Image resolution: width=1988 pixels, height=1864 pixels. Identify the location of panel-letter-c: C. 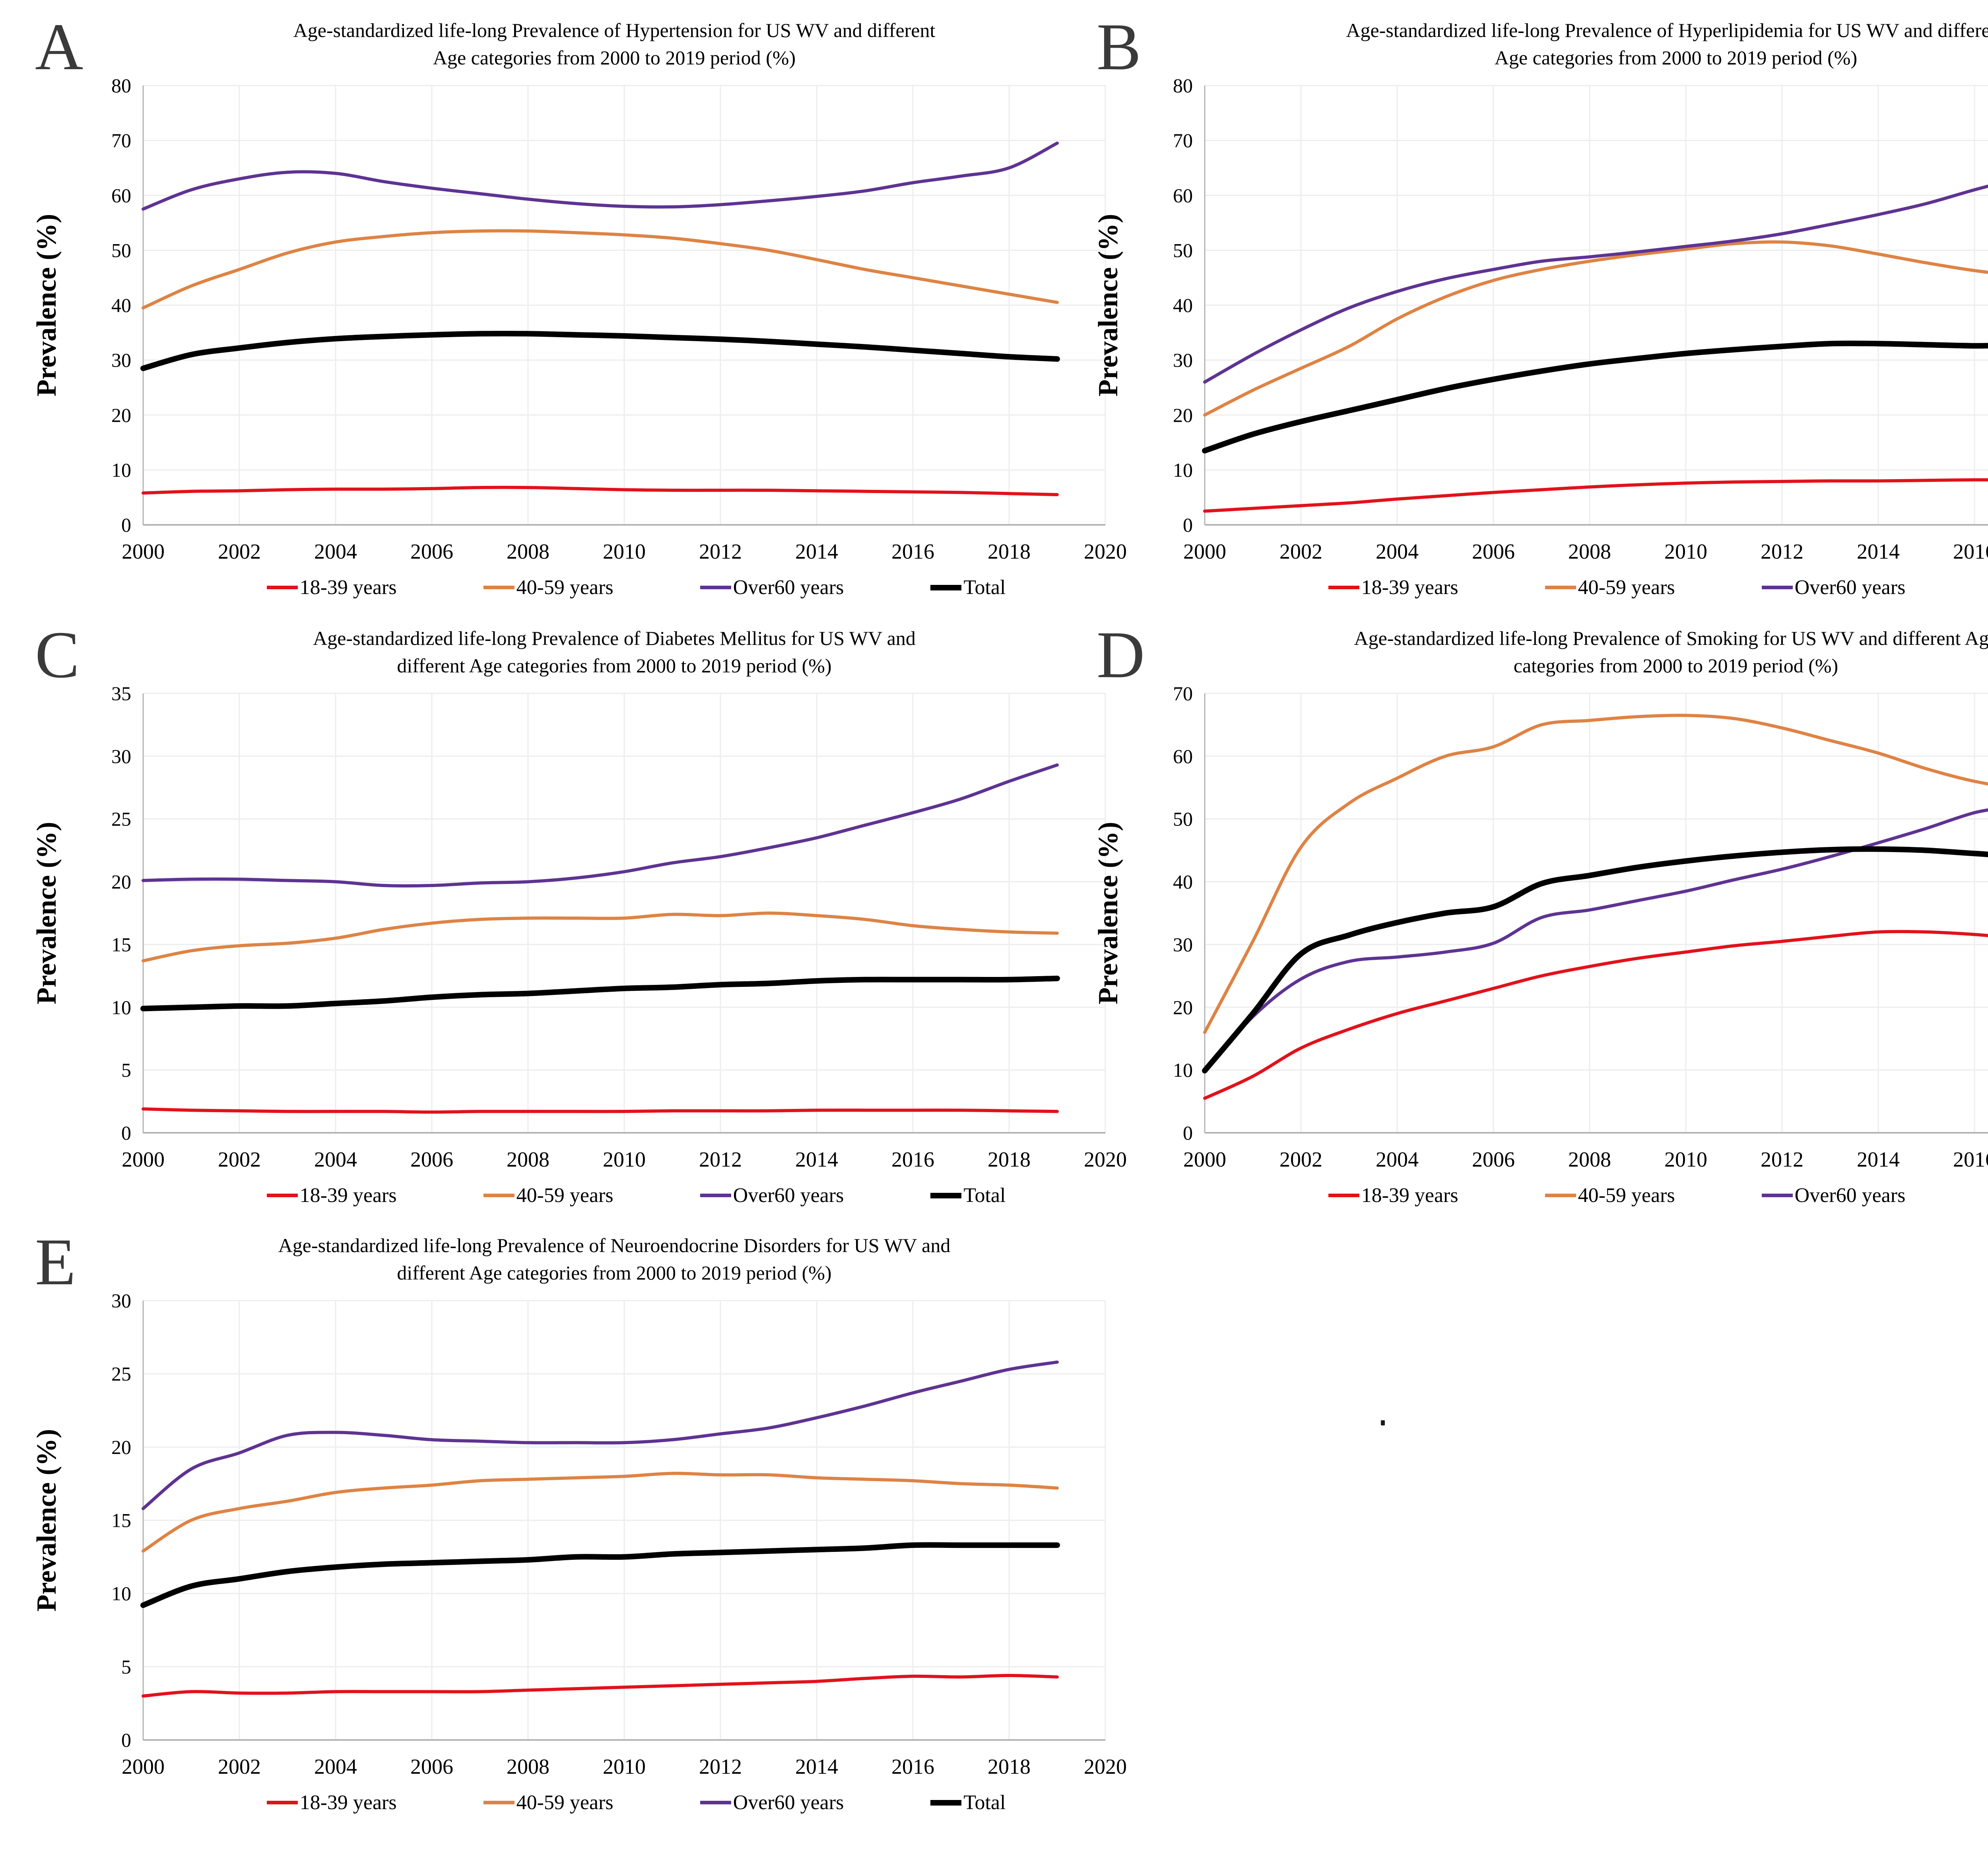
(57, 655).